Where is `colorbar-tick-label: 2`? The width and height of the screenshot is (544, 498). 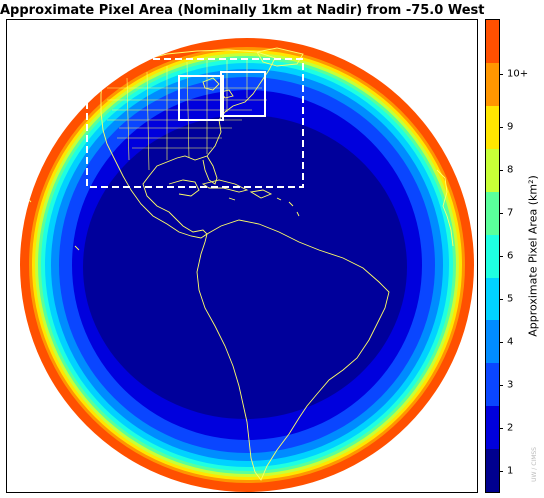 colorbar-tick-label: 2 is located at coordinates (510, 428).